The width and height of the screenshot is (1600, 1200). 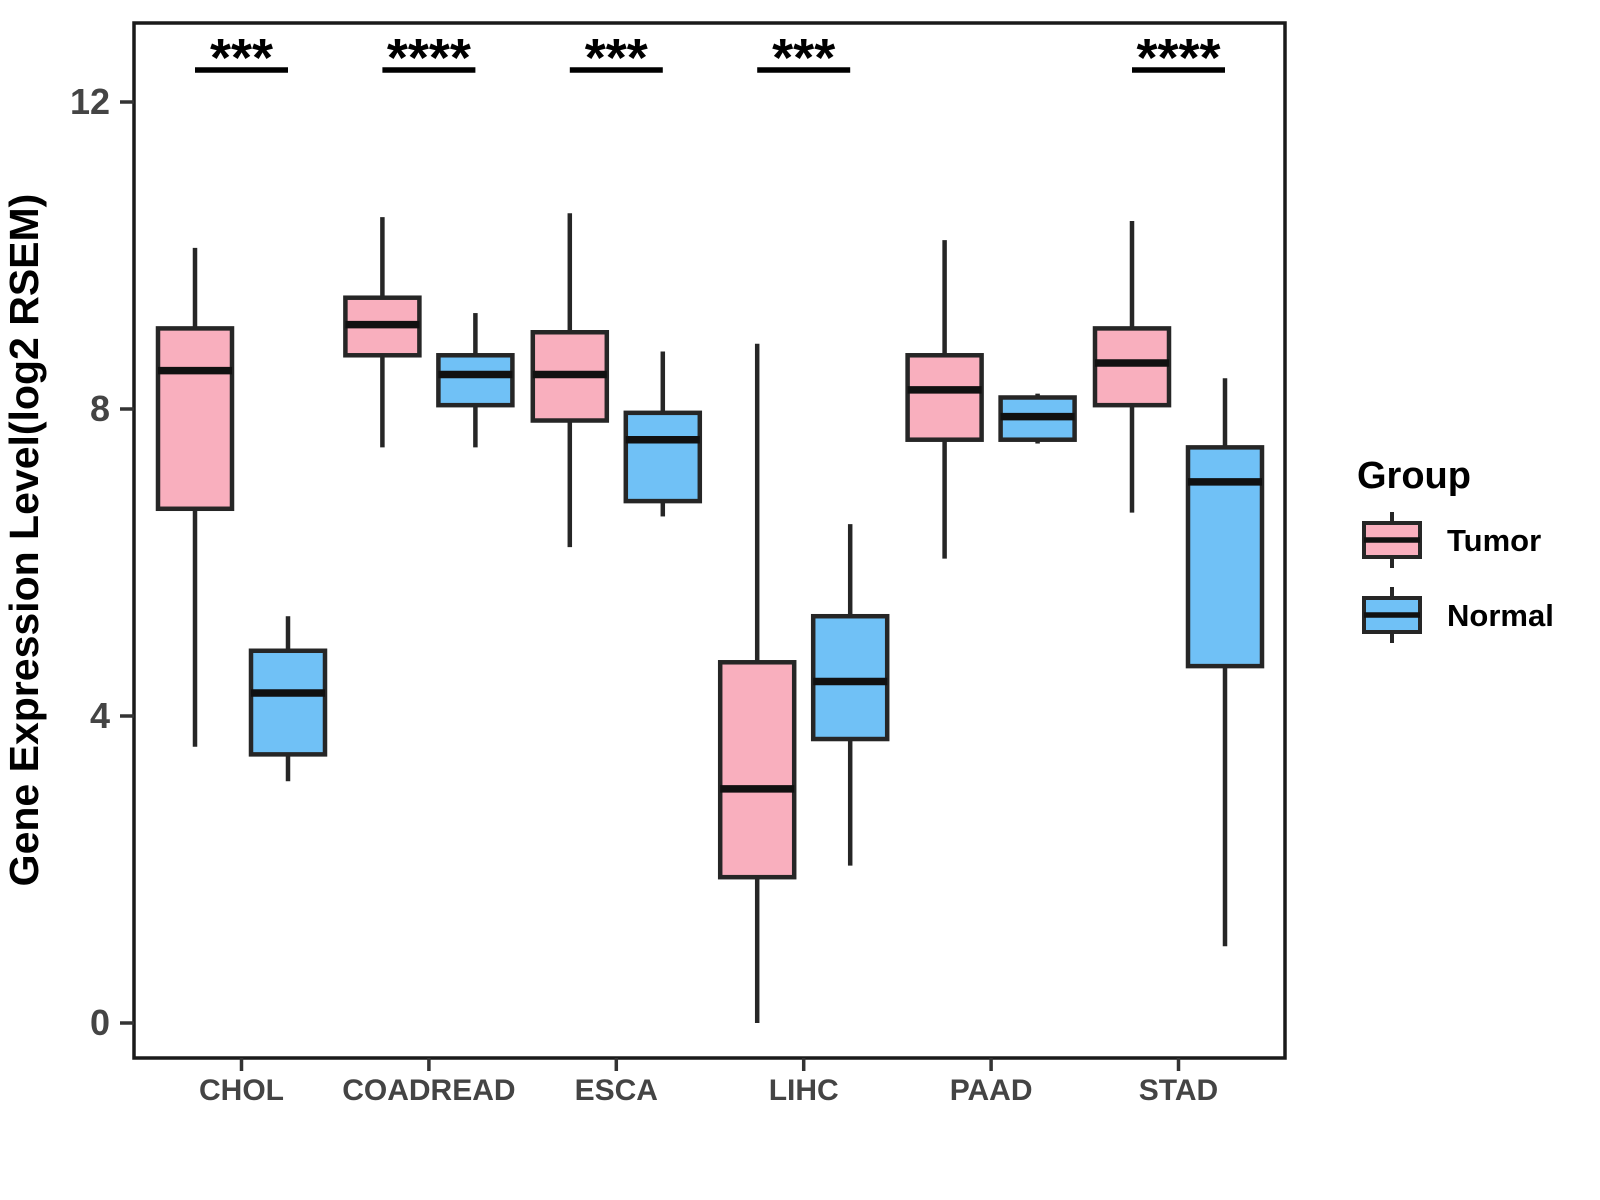 I want to click on tumor-boxplot-STAD, so click(x=1132, y=366).